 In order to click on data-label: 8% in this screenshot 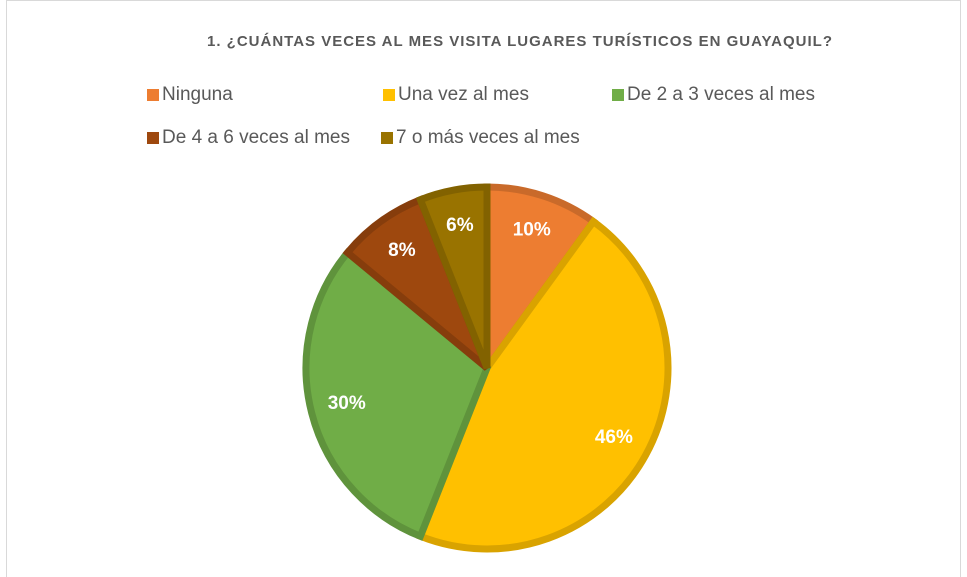, I will do `click(402, 250)`.